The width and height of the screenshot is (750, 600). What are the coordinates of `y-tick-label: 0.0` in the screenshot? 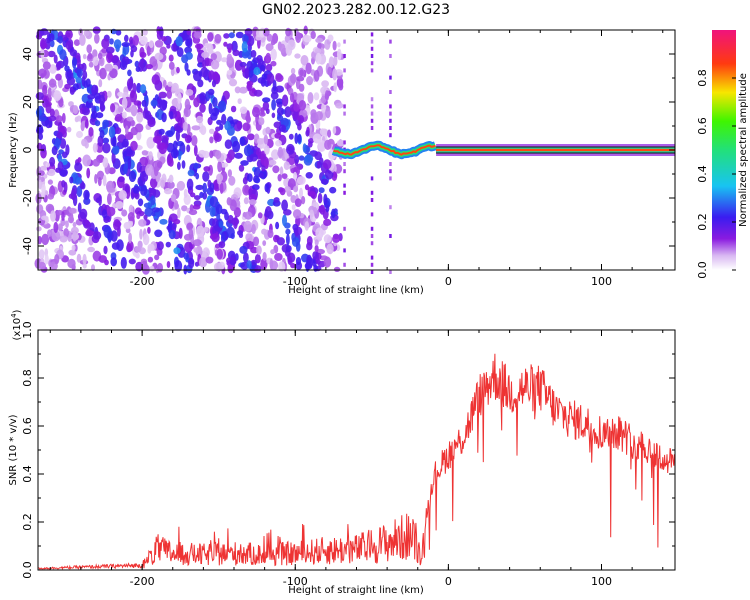 It's located at (27, 570).